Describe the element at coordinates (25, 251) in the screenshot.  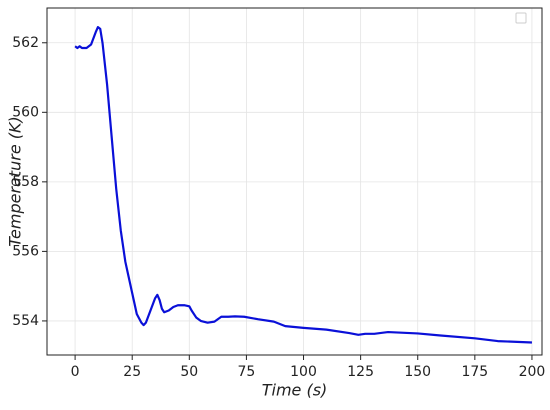
I see `y-tick-label: 556` at that location.